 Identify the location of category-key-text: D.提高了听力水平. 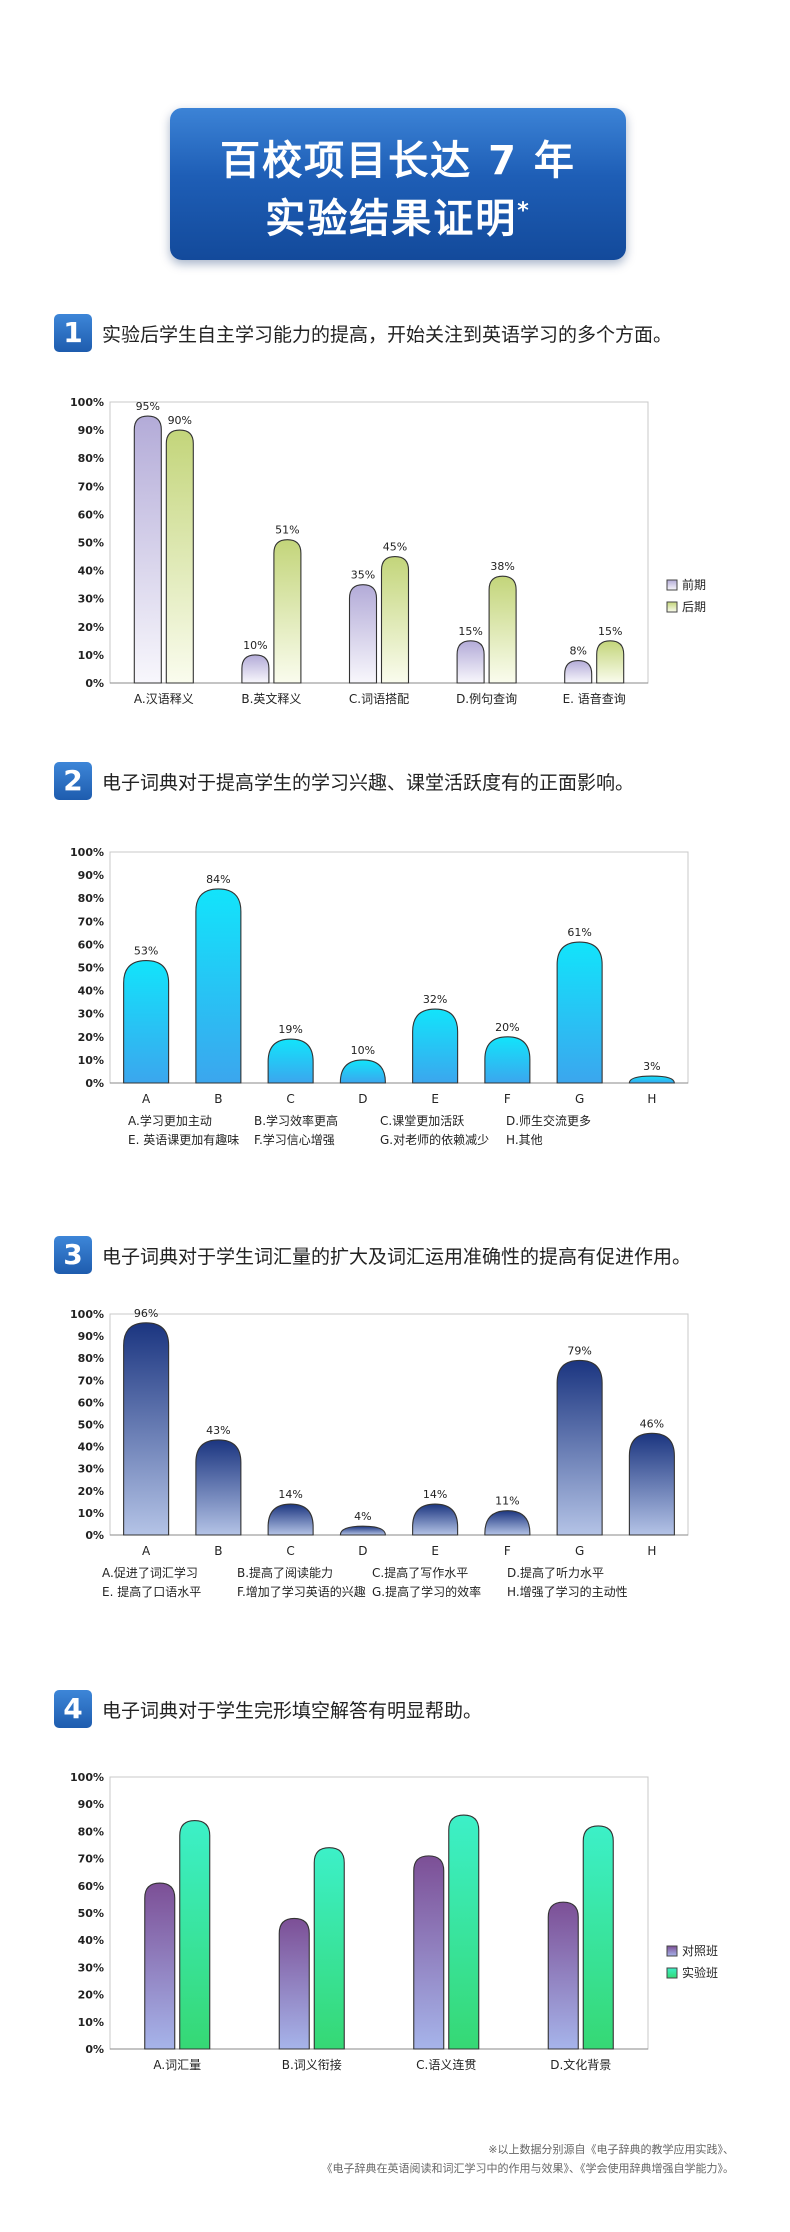
(555, 1572).